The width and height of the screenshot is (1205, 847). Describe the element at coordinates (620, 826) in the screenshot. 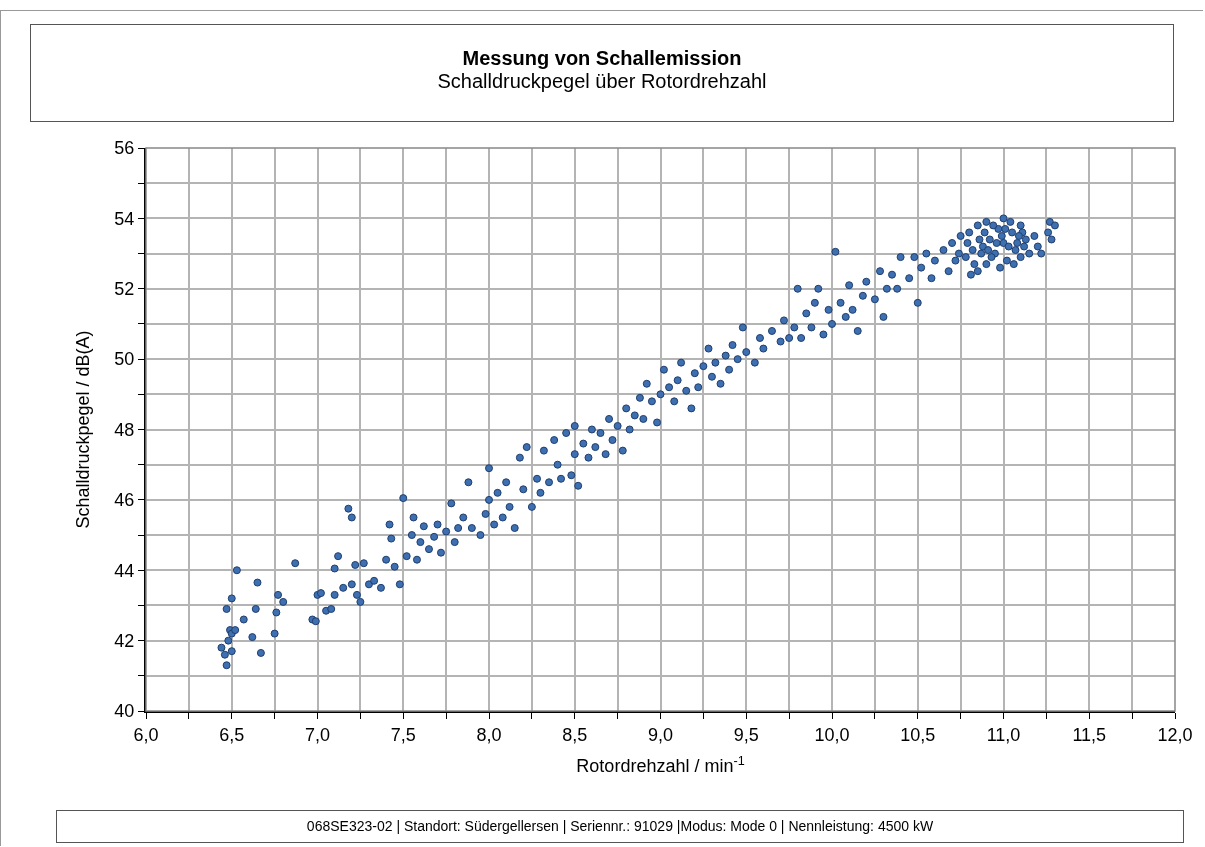

I see `footer-box: 068SE323-02 | Standort: Südergellersen | Seriennr.: 91029 |Modus: Mode 0 | Nennleistung: 4500 kW` at that location.